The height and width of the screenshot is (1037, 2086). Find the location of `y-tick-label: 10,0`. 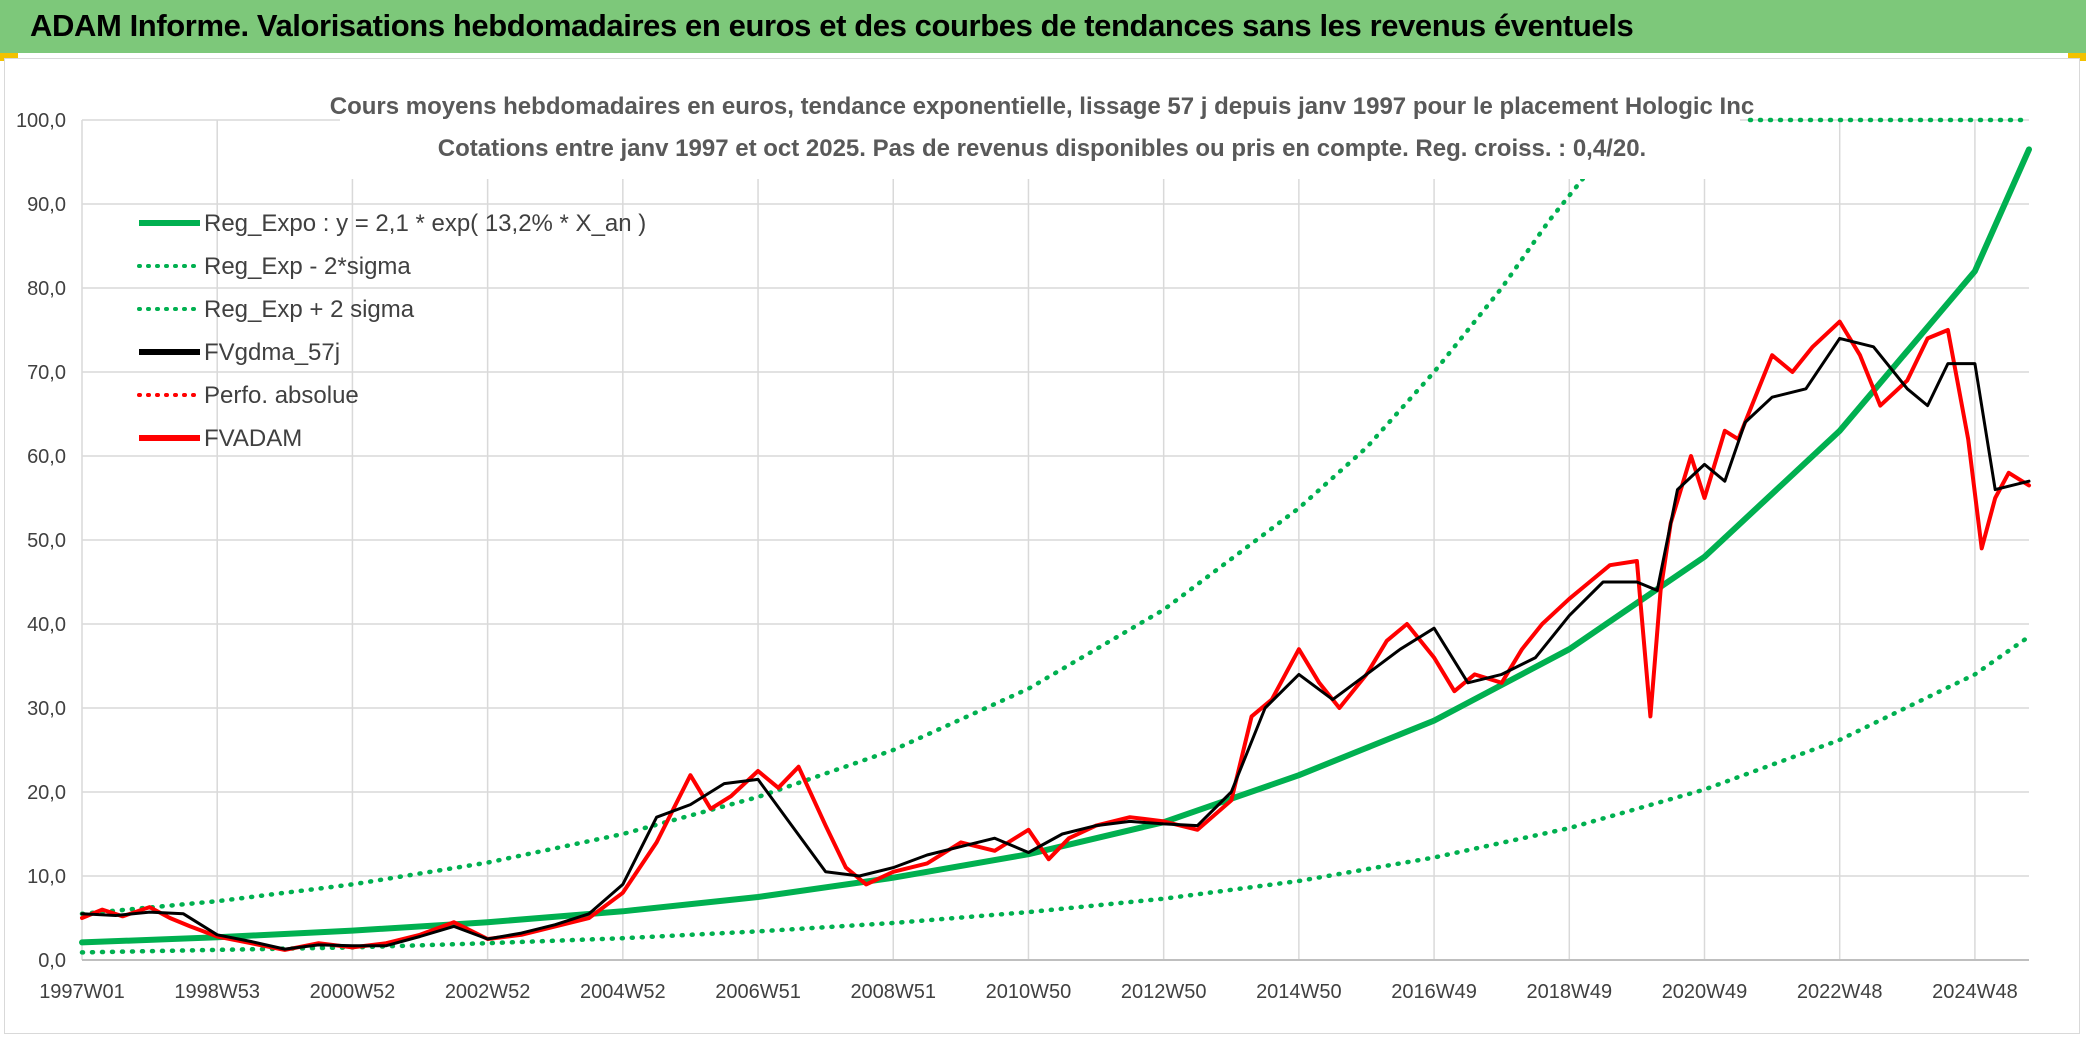

y-tick-label: 10,0 is located at coordinates (46, 877).